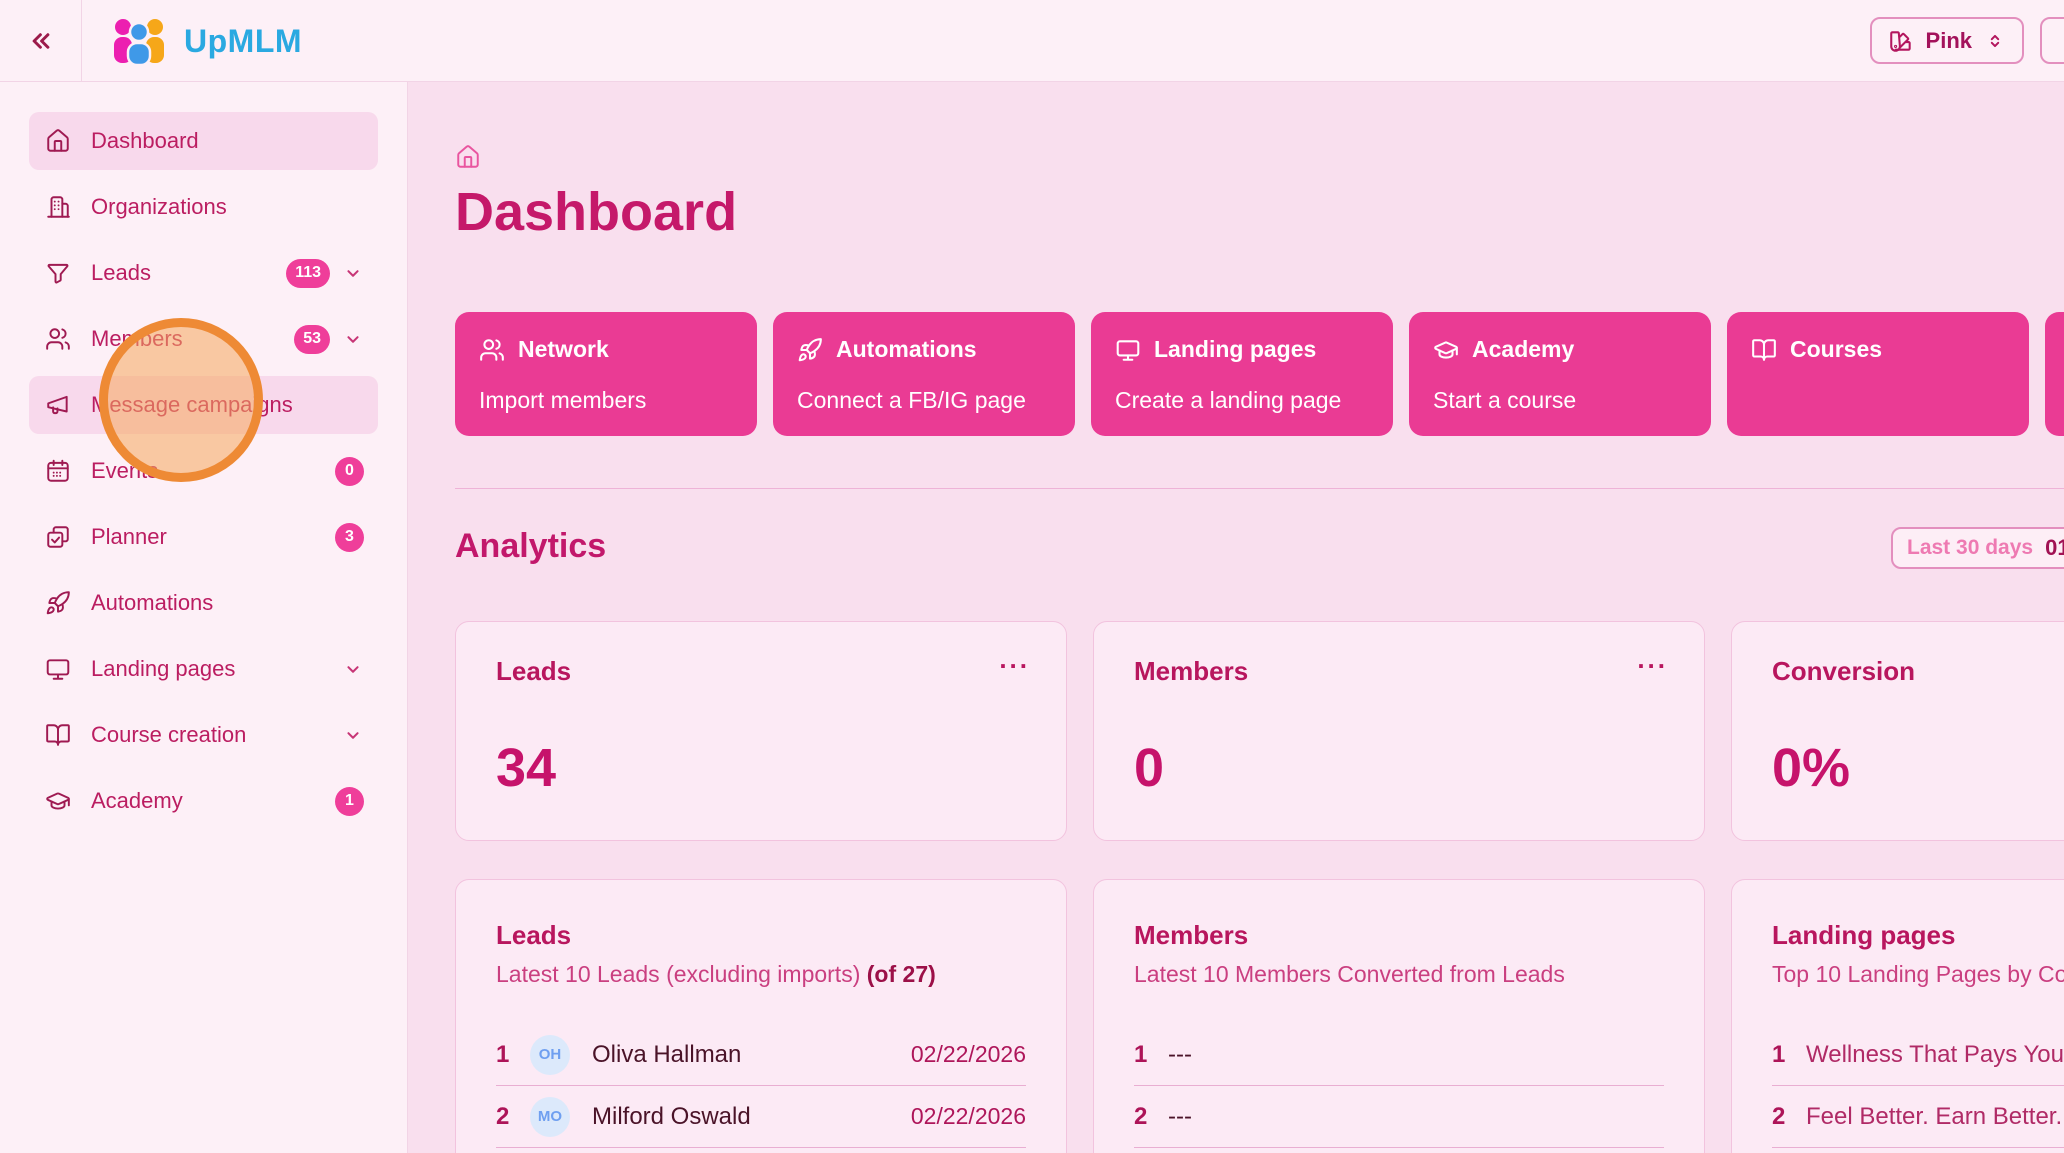  I want to click on chevrons-up-down-icon, so click(1995, 41).